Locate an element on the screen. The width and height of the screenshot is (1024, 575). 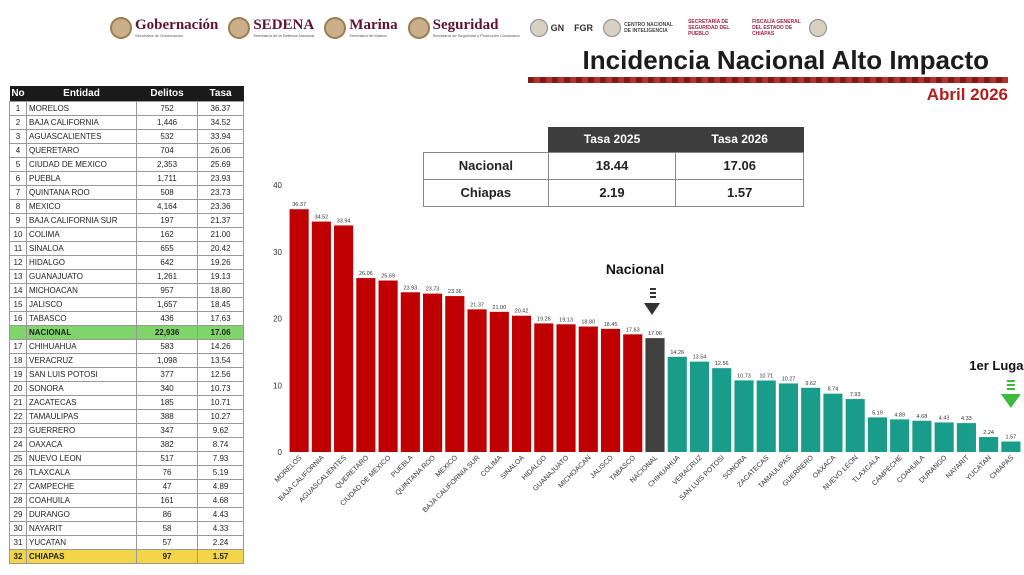
cell-delitos: 161 is located at coordinates (167, 500).